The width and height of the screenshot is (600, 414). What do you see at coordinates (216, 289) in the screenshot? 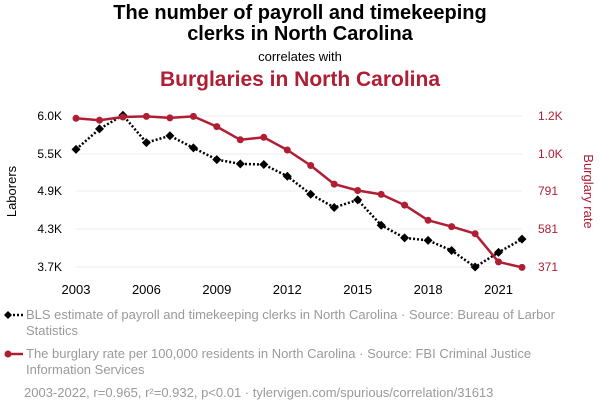
I see `x-tick-label: 2009` at bounding box center [216, 289].